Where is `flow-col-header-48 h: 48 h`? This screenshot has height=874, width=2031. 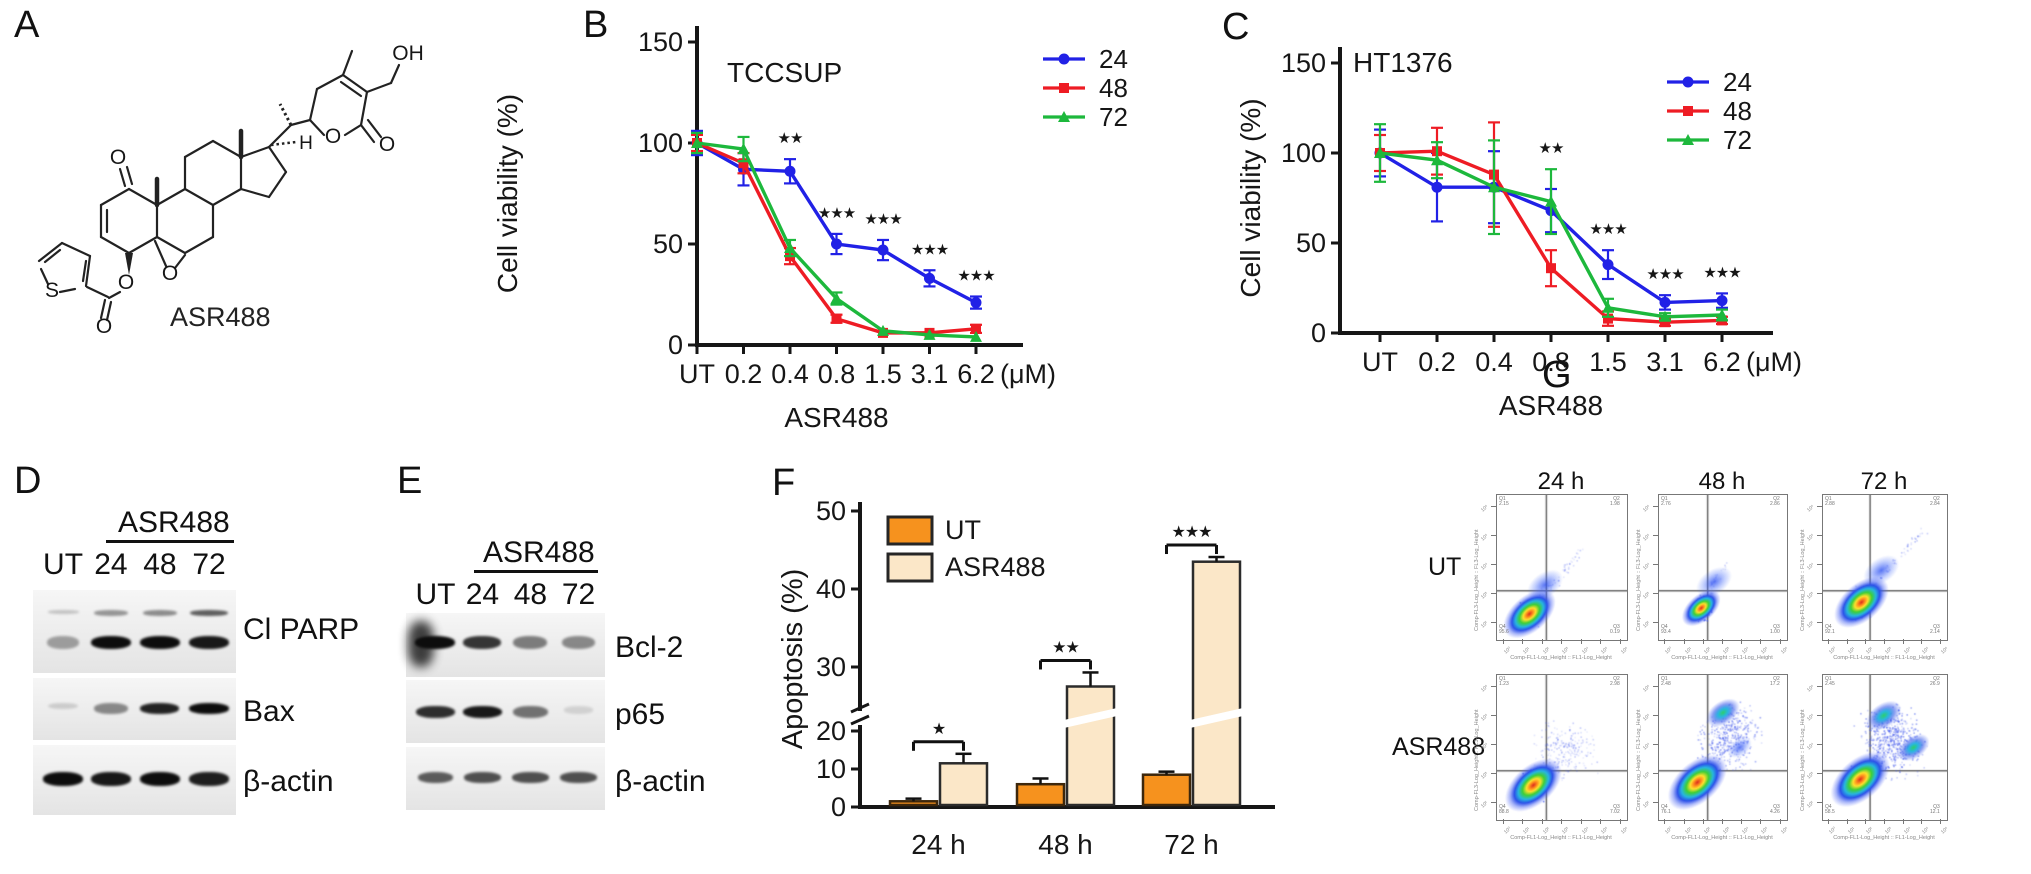
flow-col-header-48 h: 48 h is located at coordinates (1722, 481).